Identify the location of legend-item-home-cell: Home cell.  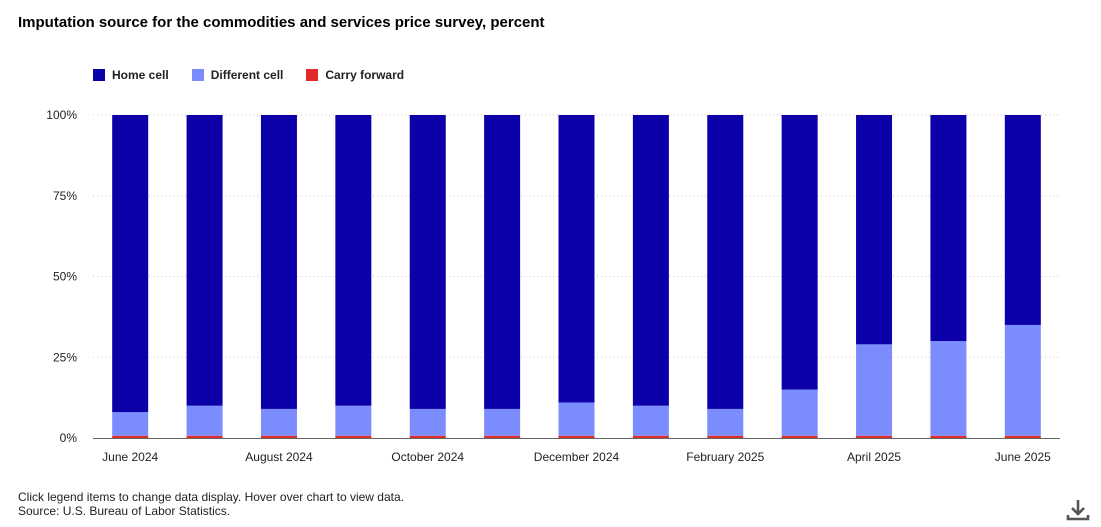
(131, 75).